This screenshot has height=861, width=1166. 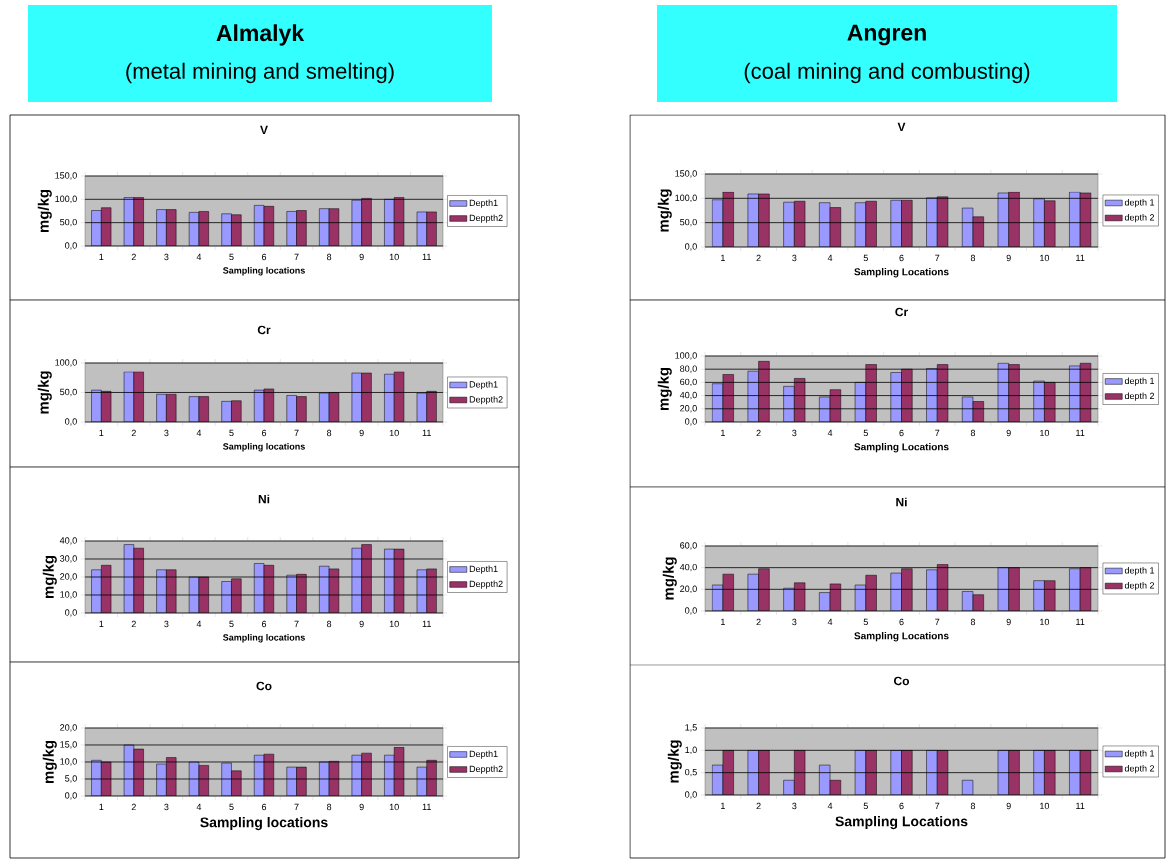 I want to click on bar, so click(x=967, y=787).